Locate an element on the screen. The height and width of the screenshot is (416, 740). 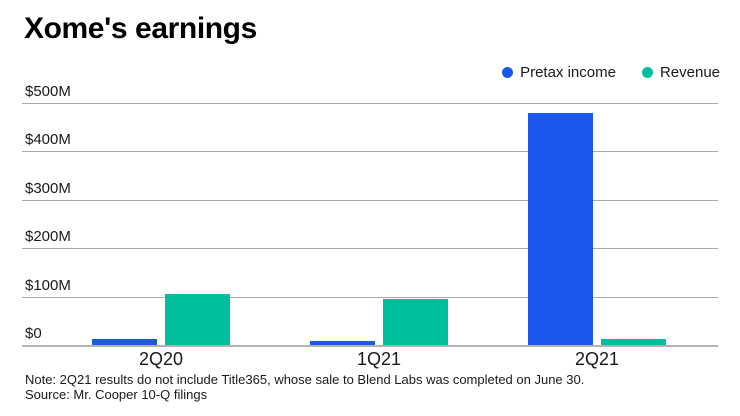
x-tick-label-2q20: 2Q20 is located at coordinates (161, 359).